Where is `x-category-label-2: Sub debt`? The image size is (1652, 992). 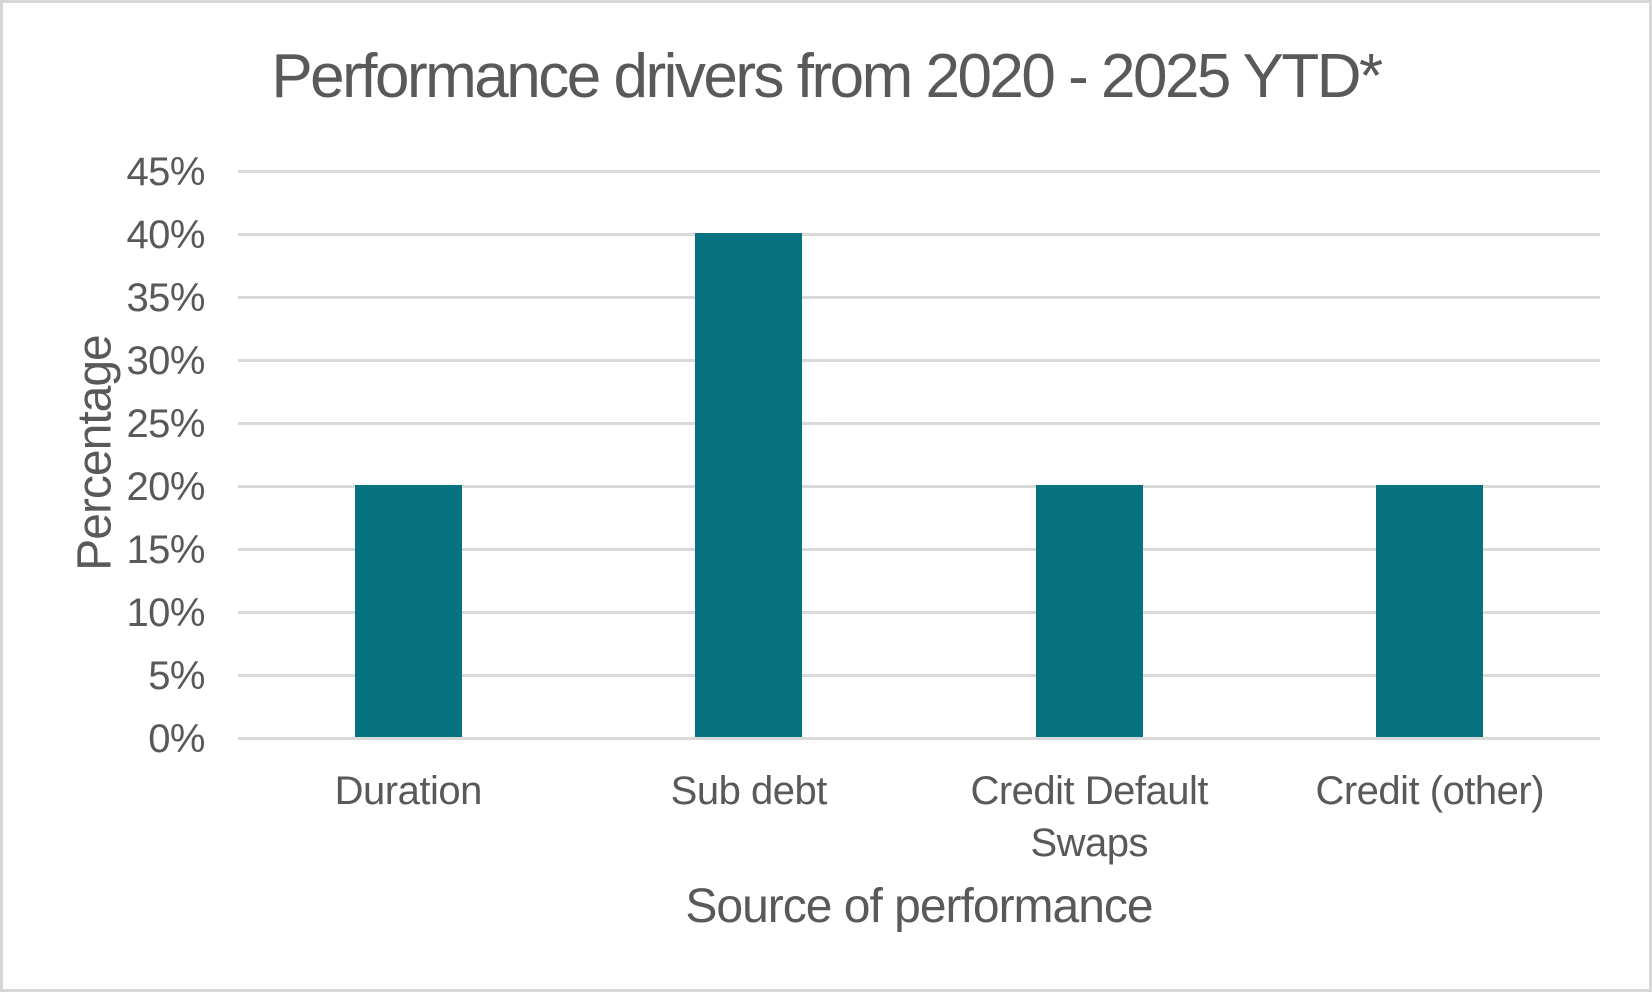
x-category-label-2: Sub debt is located at coordinates (749, 791).